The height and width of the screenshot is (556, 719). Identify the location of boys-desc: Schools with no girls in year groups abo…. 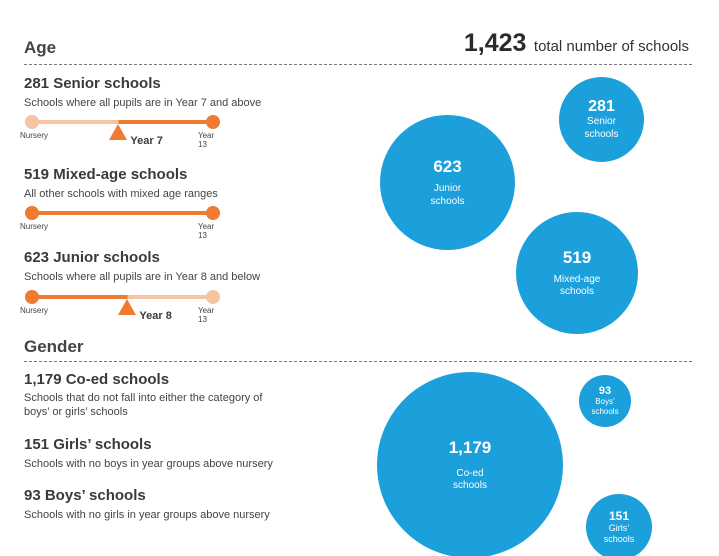
(147, 515).